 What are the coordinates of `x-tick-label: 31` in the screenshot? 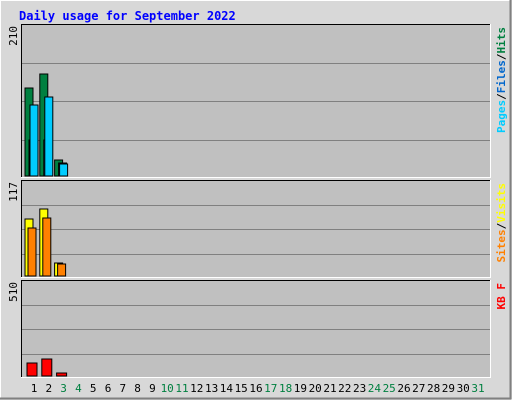 It's located at (477, 388).